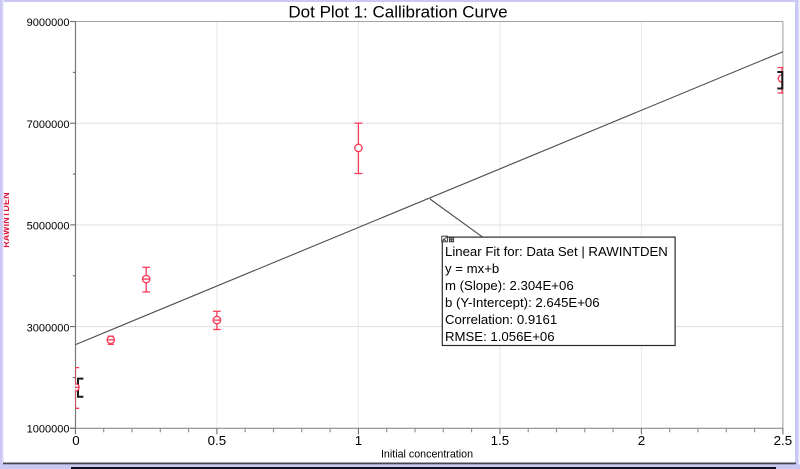 This screenshot has width=800, height=469. Describe the element at coordinates (522, 302) in the screenshot. I see `svg-text: b (Y-Intercept): 2.645E+06` at that location.